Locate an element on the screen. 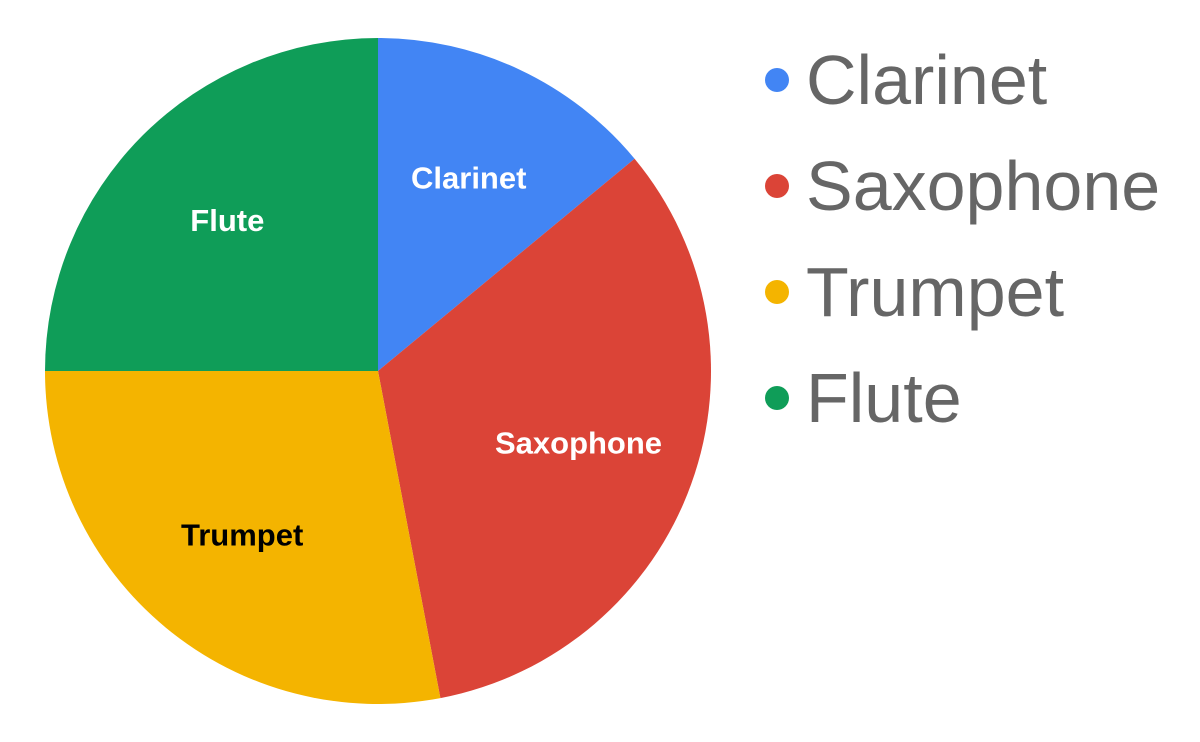 Image resolution: width=1200 pixels, height=742 pixels. slice-label-trumpet: Trumpet is located at coordinates (242, 535).